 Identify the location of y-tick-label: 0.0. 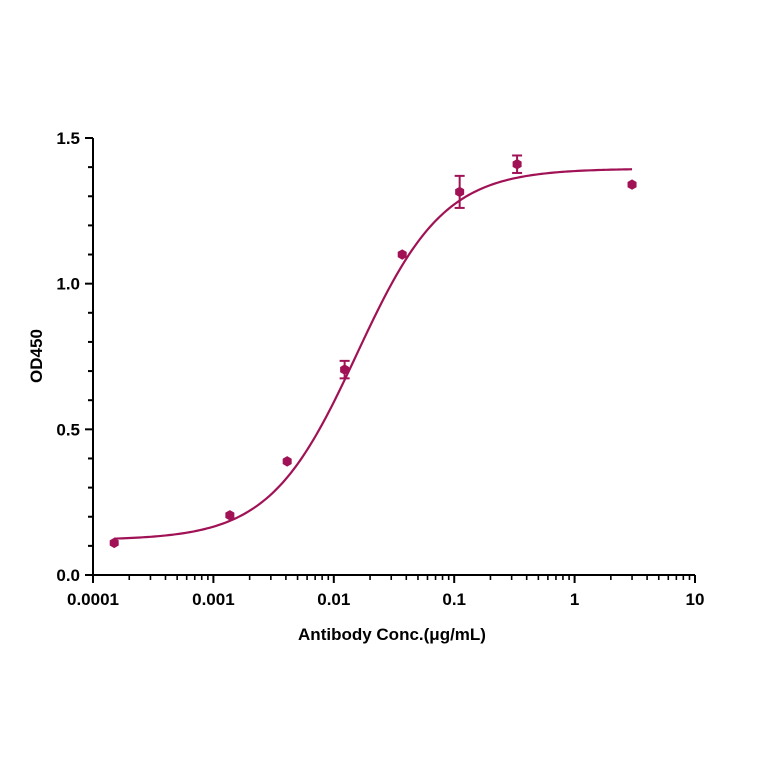
(68, 575).